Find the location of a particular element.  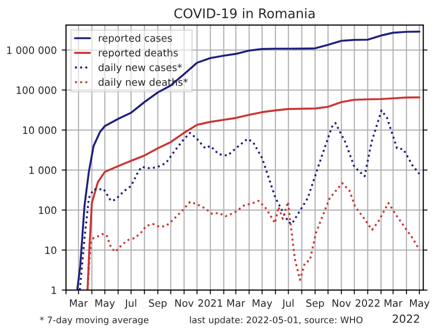

y-tick-label: 100 is located at coordinates (47, 210).